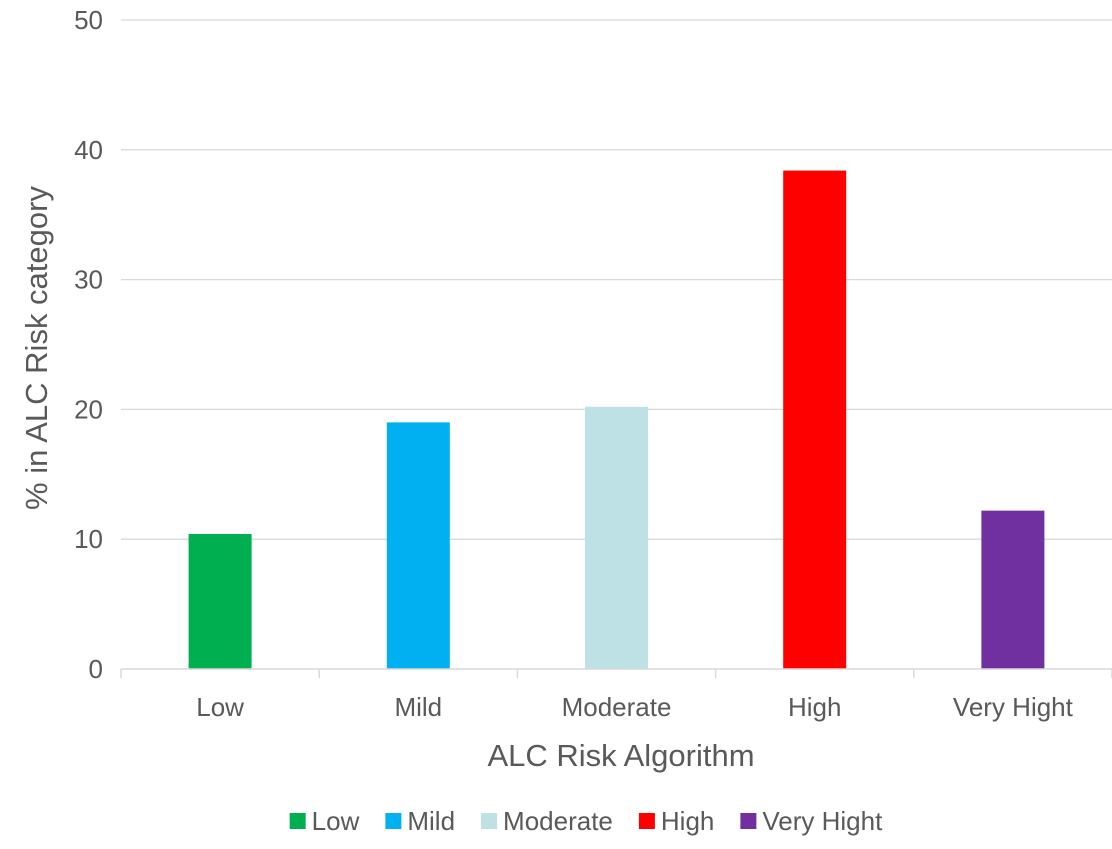 Image resolution: width=1112 pixels, height=849 pixels. I want to click on y-tick-label: 20, so click(88, 409).